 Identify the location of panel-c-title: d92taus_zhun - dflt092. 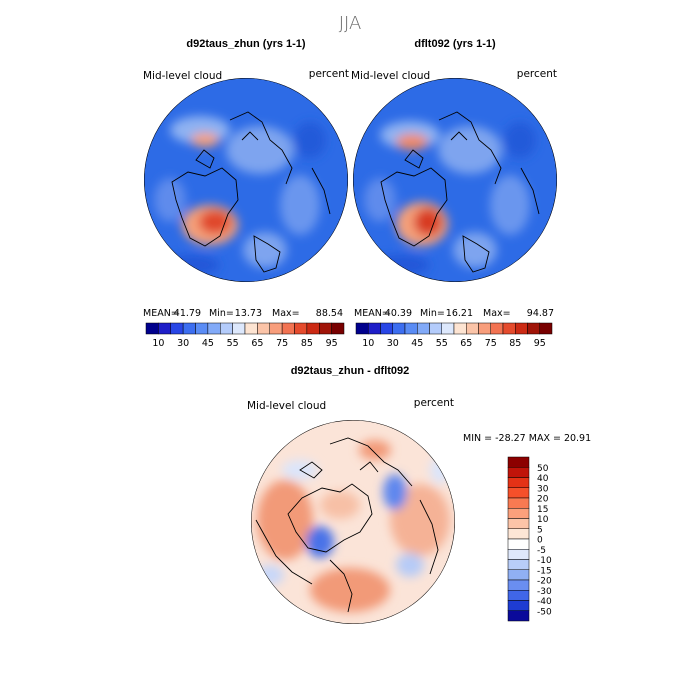
(350, 371).